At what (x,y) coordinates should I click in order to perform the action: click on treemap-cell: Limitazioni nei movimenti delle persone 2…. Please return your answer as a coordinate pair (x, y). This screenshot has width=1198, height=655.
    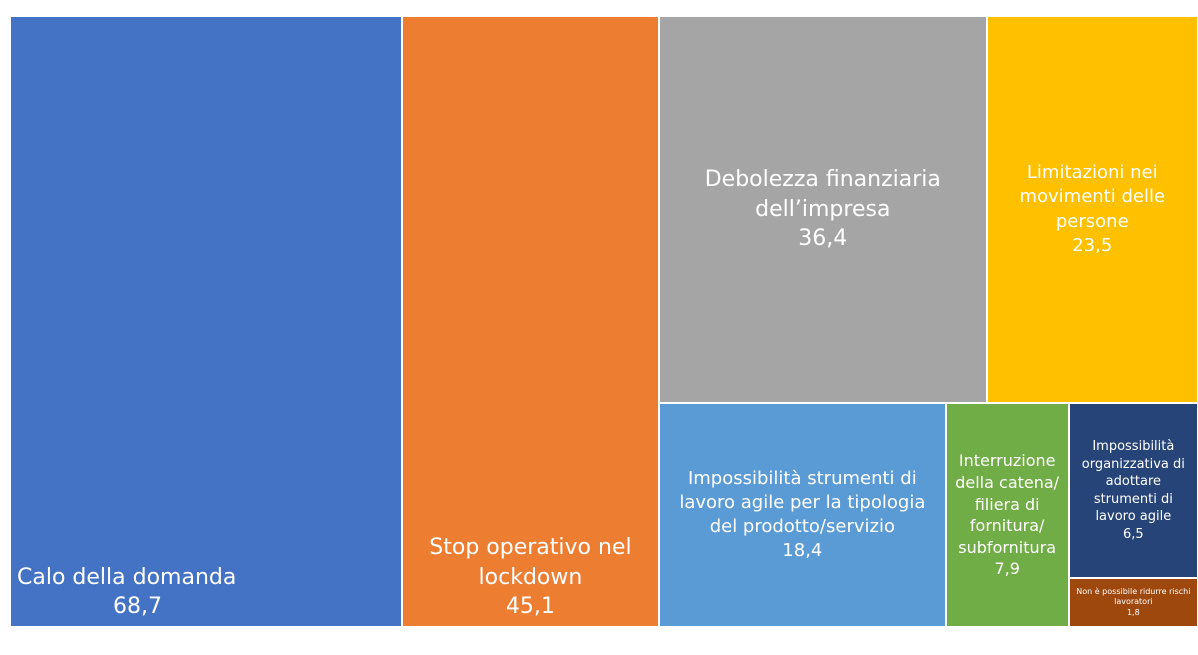
    Looking at the image, I should click on (1092, 210).